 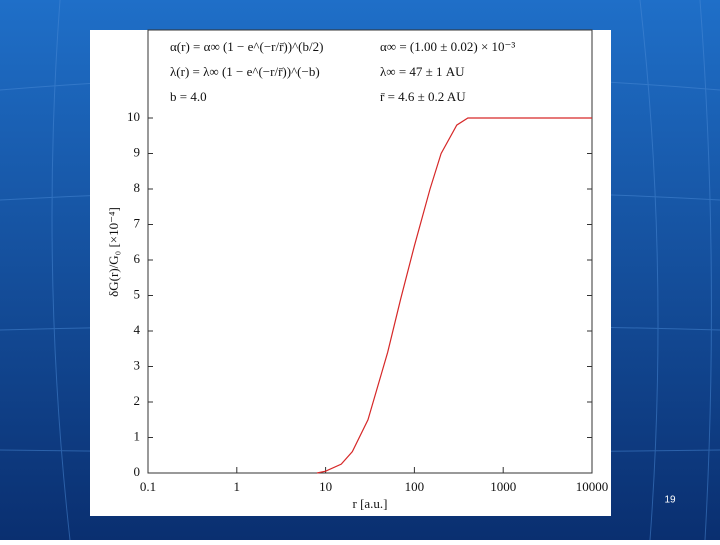 What do you see at coordinates (423, 96) in the screenshot?
I see `annotation: r̄ = 4.6 ± 0.2 AU` at bounding box center [423, 96].